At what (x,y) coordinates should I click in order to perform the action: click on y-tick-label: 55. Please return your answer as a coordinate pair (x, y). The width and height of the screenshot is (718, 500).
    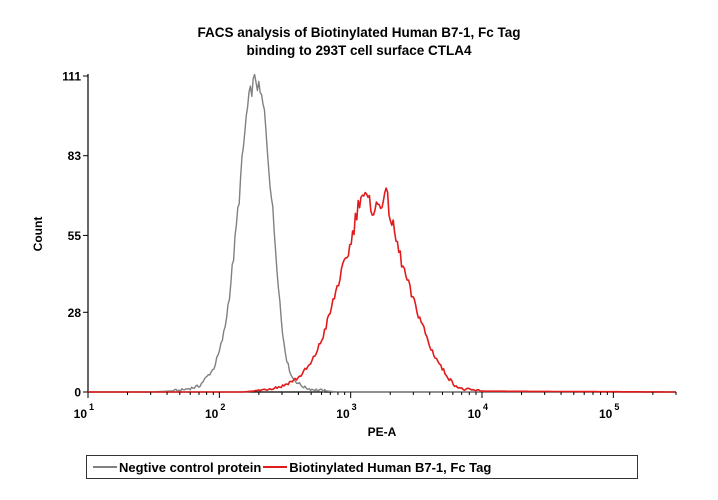
    Looking at the image, I should click on (75, 236).